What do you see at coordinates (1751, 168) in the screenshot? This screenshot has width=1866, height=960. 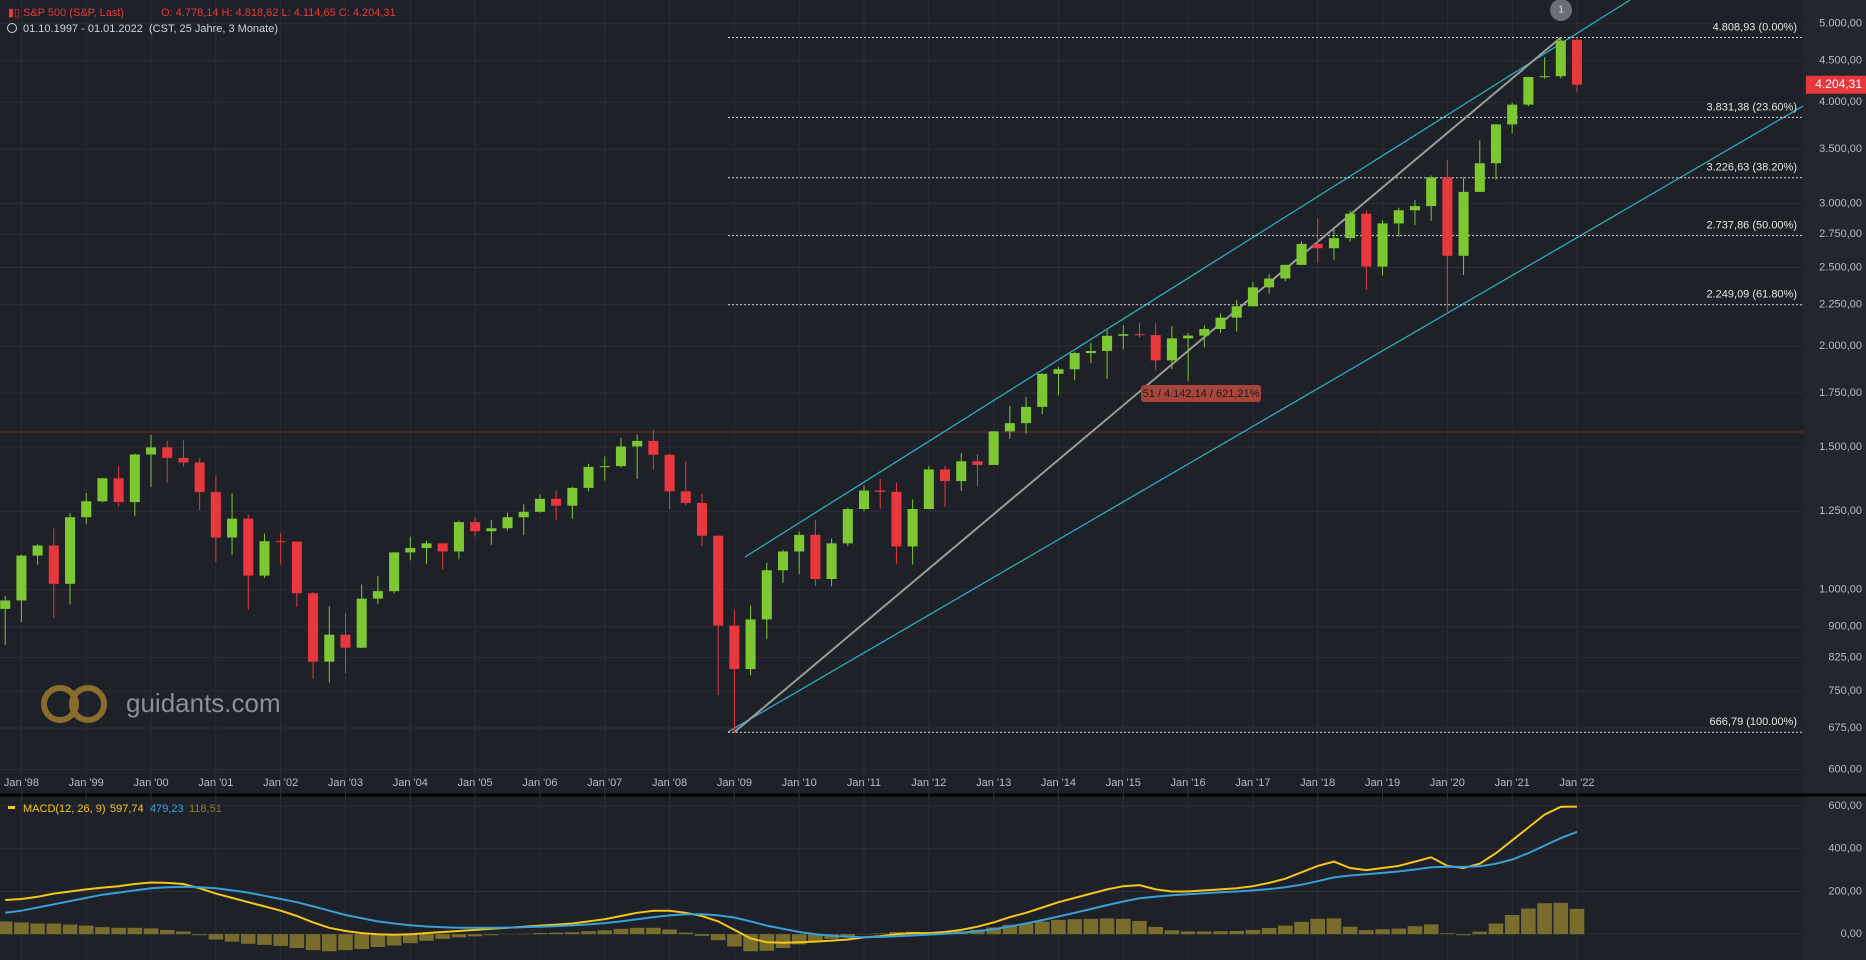 I see `fib-label: 3.226,63 (38.20%)` at bounding box center [1751, 168].